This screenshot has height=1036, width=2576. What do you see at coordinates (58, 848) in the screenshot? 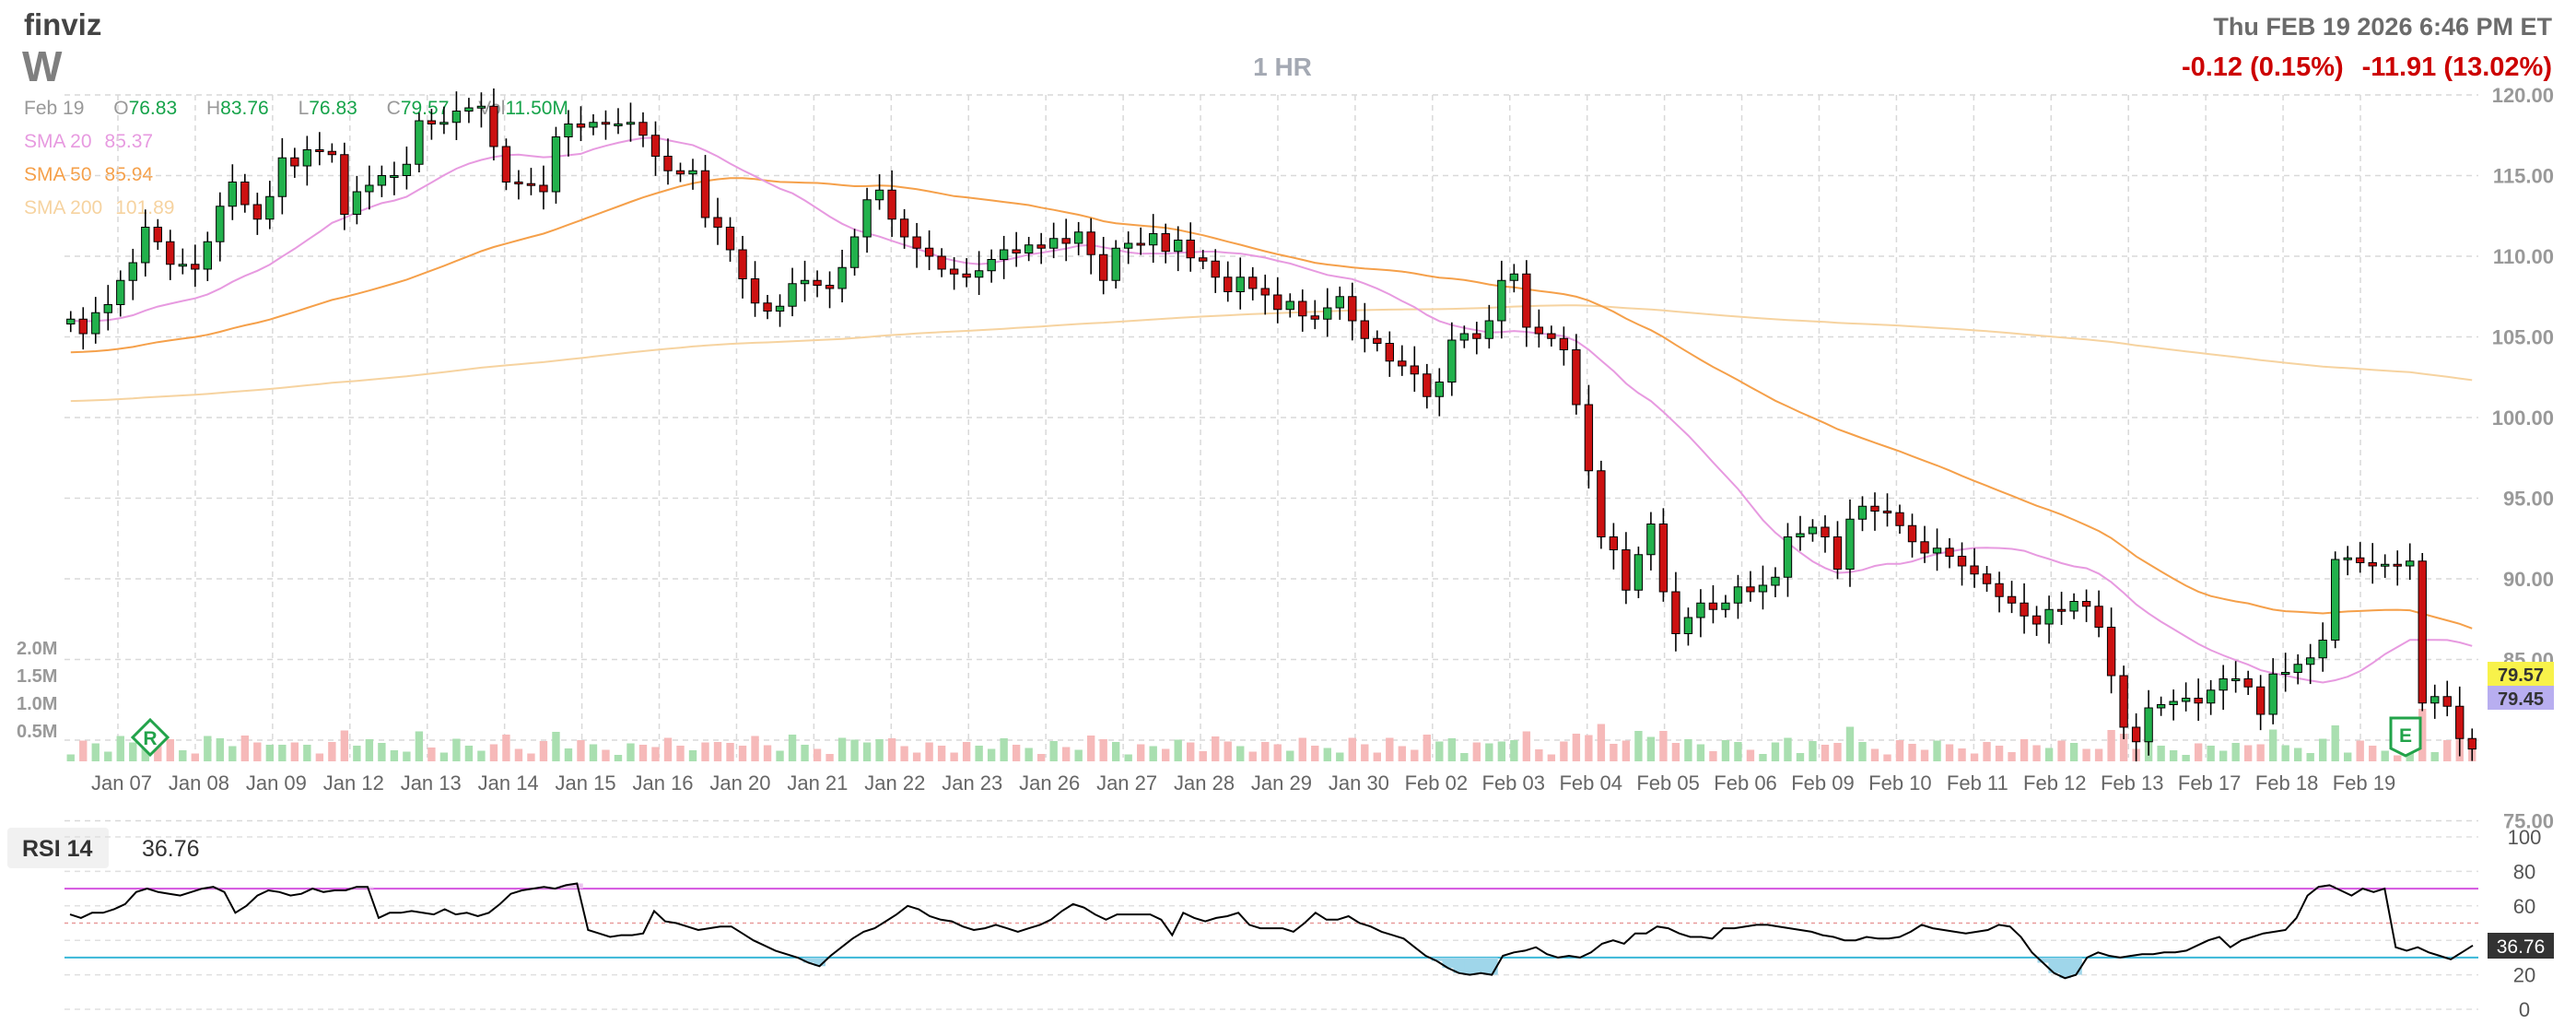
I see `rsi-label-box` at bounding box center [58, 848].